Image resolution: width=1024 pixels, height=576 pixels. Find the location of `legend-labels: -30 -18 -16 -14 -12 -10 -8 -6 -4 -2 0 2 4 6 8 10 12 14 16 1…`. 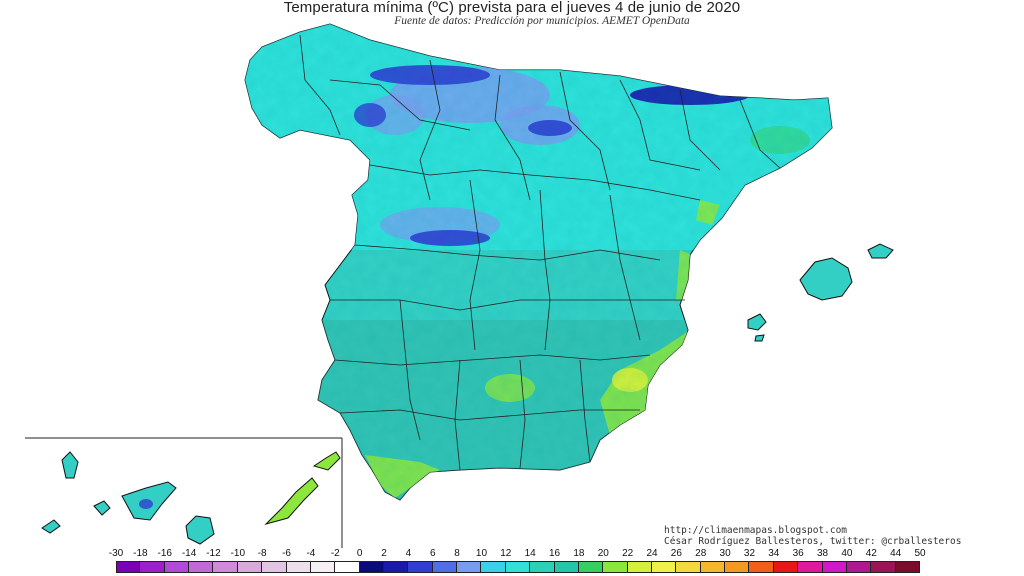

legend-labels: -30 -18 -16 -14 -12 -10 -8 -6 -4 -2 0 2 4 6 8 10 12 14 16 1… is located at coordinates (512, 554).